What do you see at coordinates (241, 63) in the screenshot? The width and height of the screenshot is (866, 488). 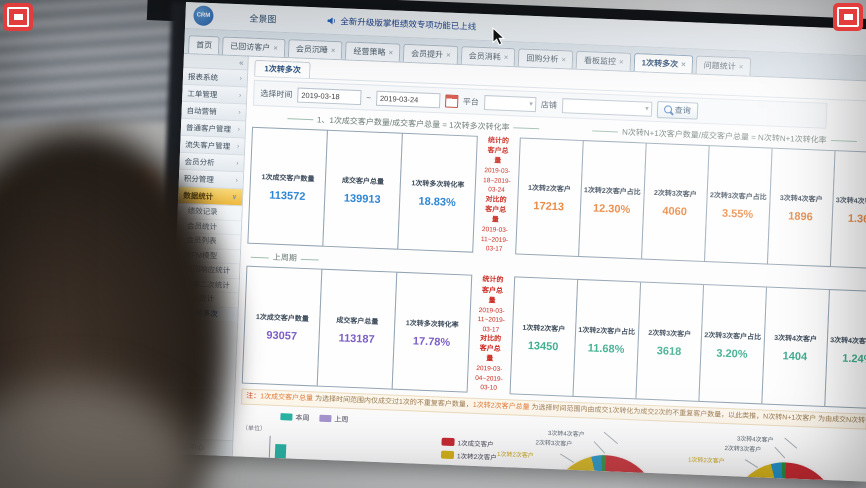 I see `sidebar-collapse-icon: «` at bounding box center [241, 63].